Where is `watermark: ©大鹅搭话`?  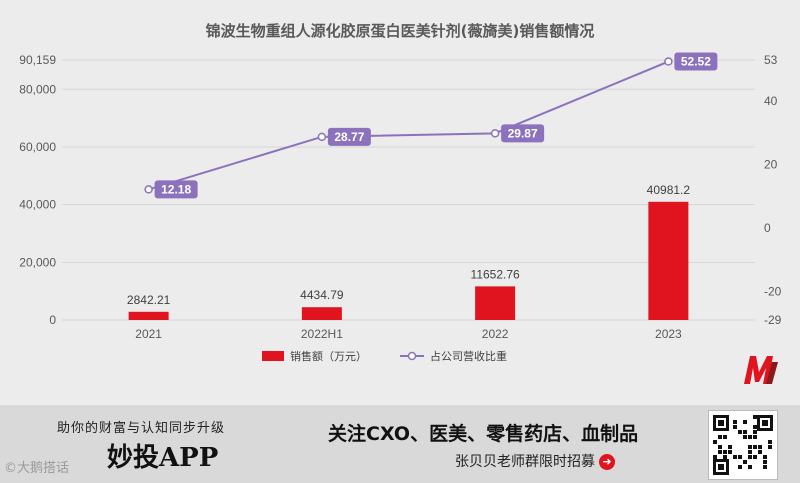 watermark: ©大鹅搭话 is located at coordinates (37, 468).